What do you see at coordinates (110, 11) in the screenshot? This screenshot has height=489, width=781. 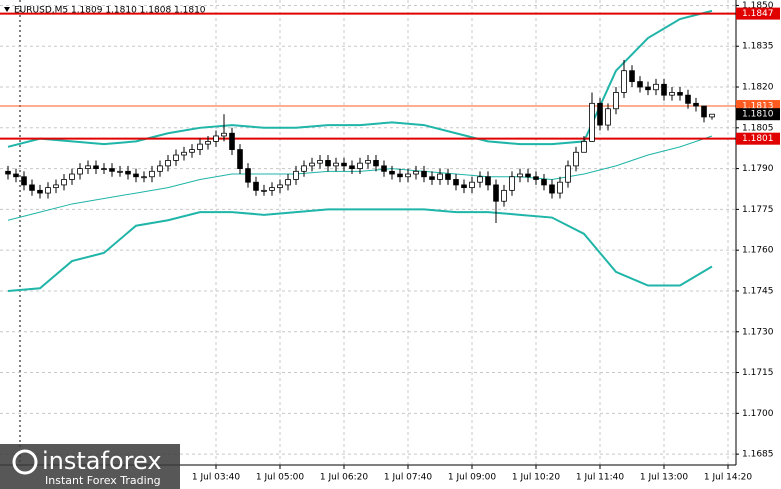 I see `chart-title: EURUSD,M5 1.1809 1.1810 1.1808 1.1810` at bounding box center [110, 11].